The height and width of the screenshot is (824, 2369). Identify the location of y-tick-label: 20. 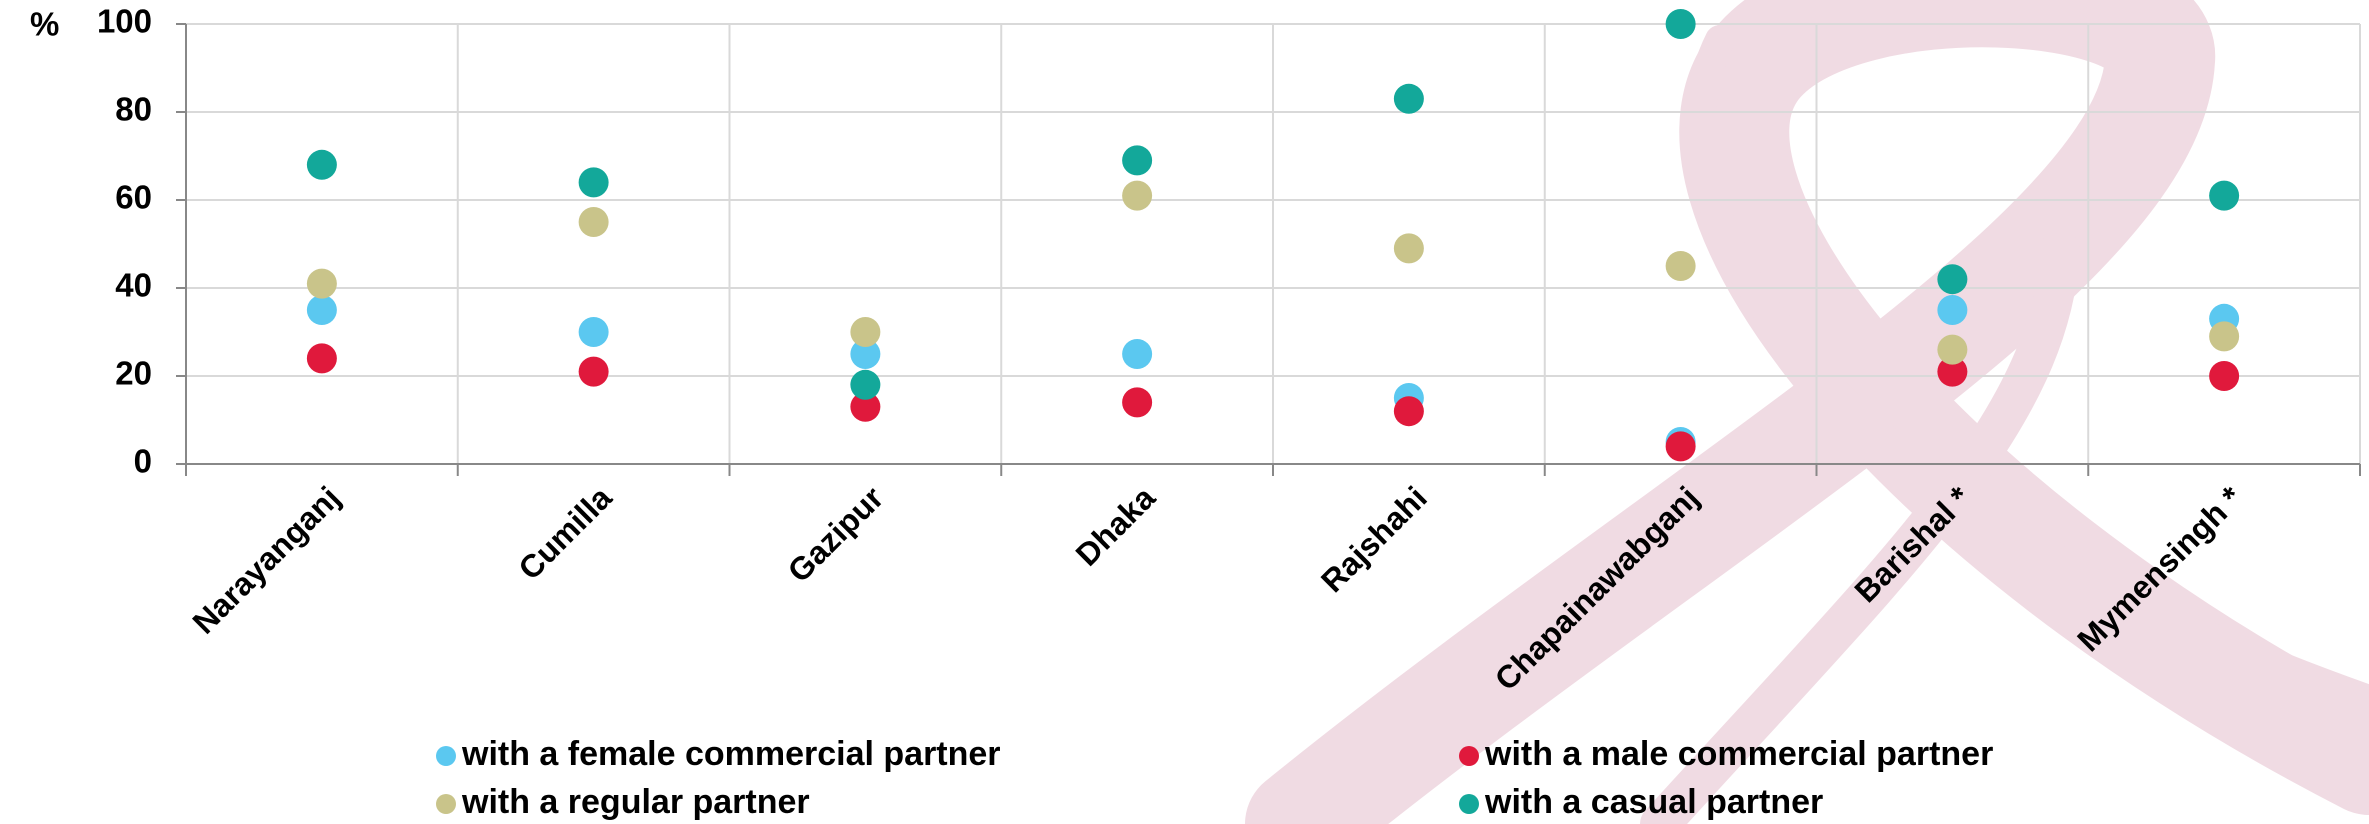
(133, 373).